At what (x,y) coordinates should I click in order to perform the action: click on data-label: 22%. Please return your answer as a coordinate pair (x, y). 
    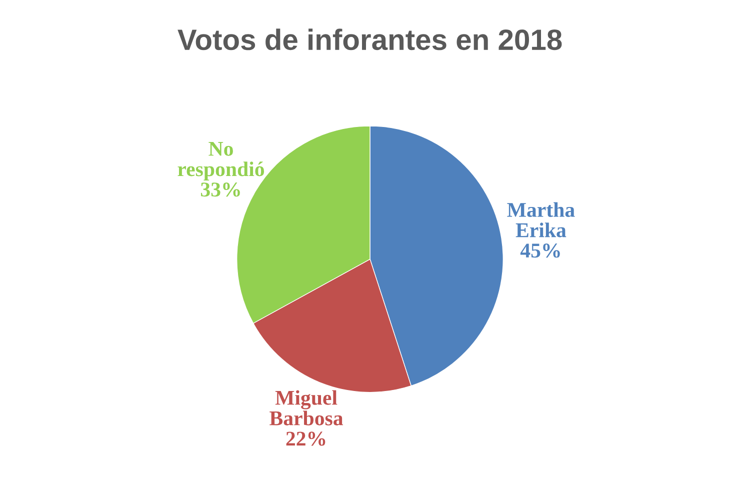
    Looking at the image, I should click on (306, 439).